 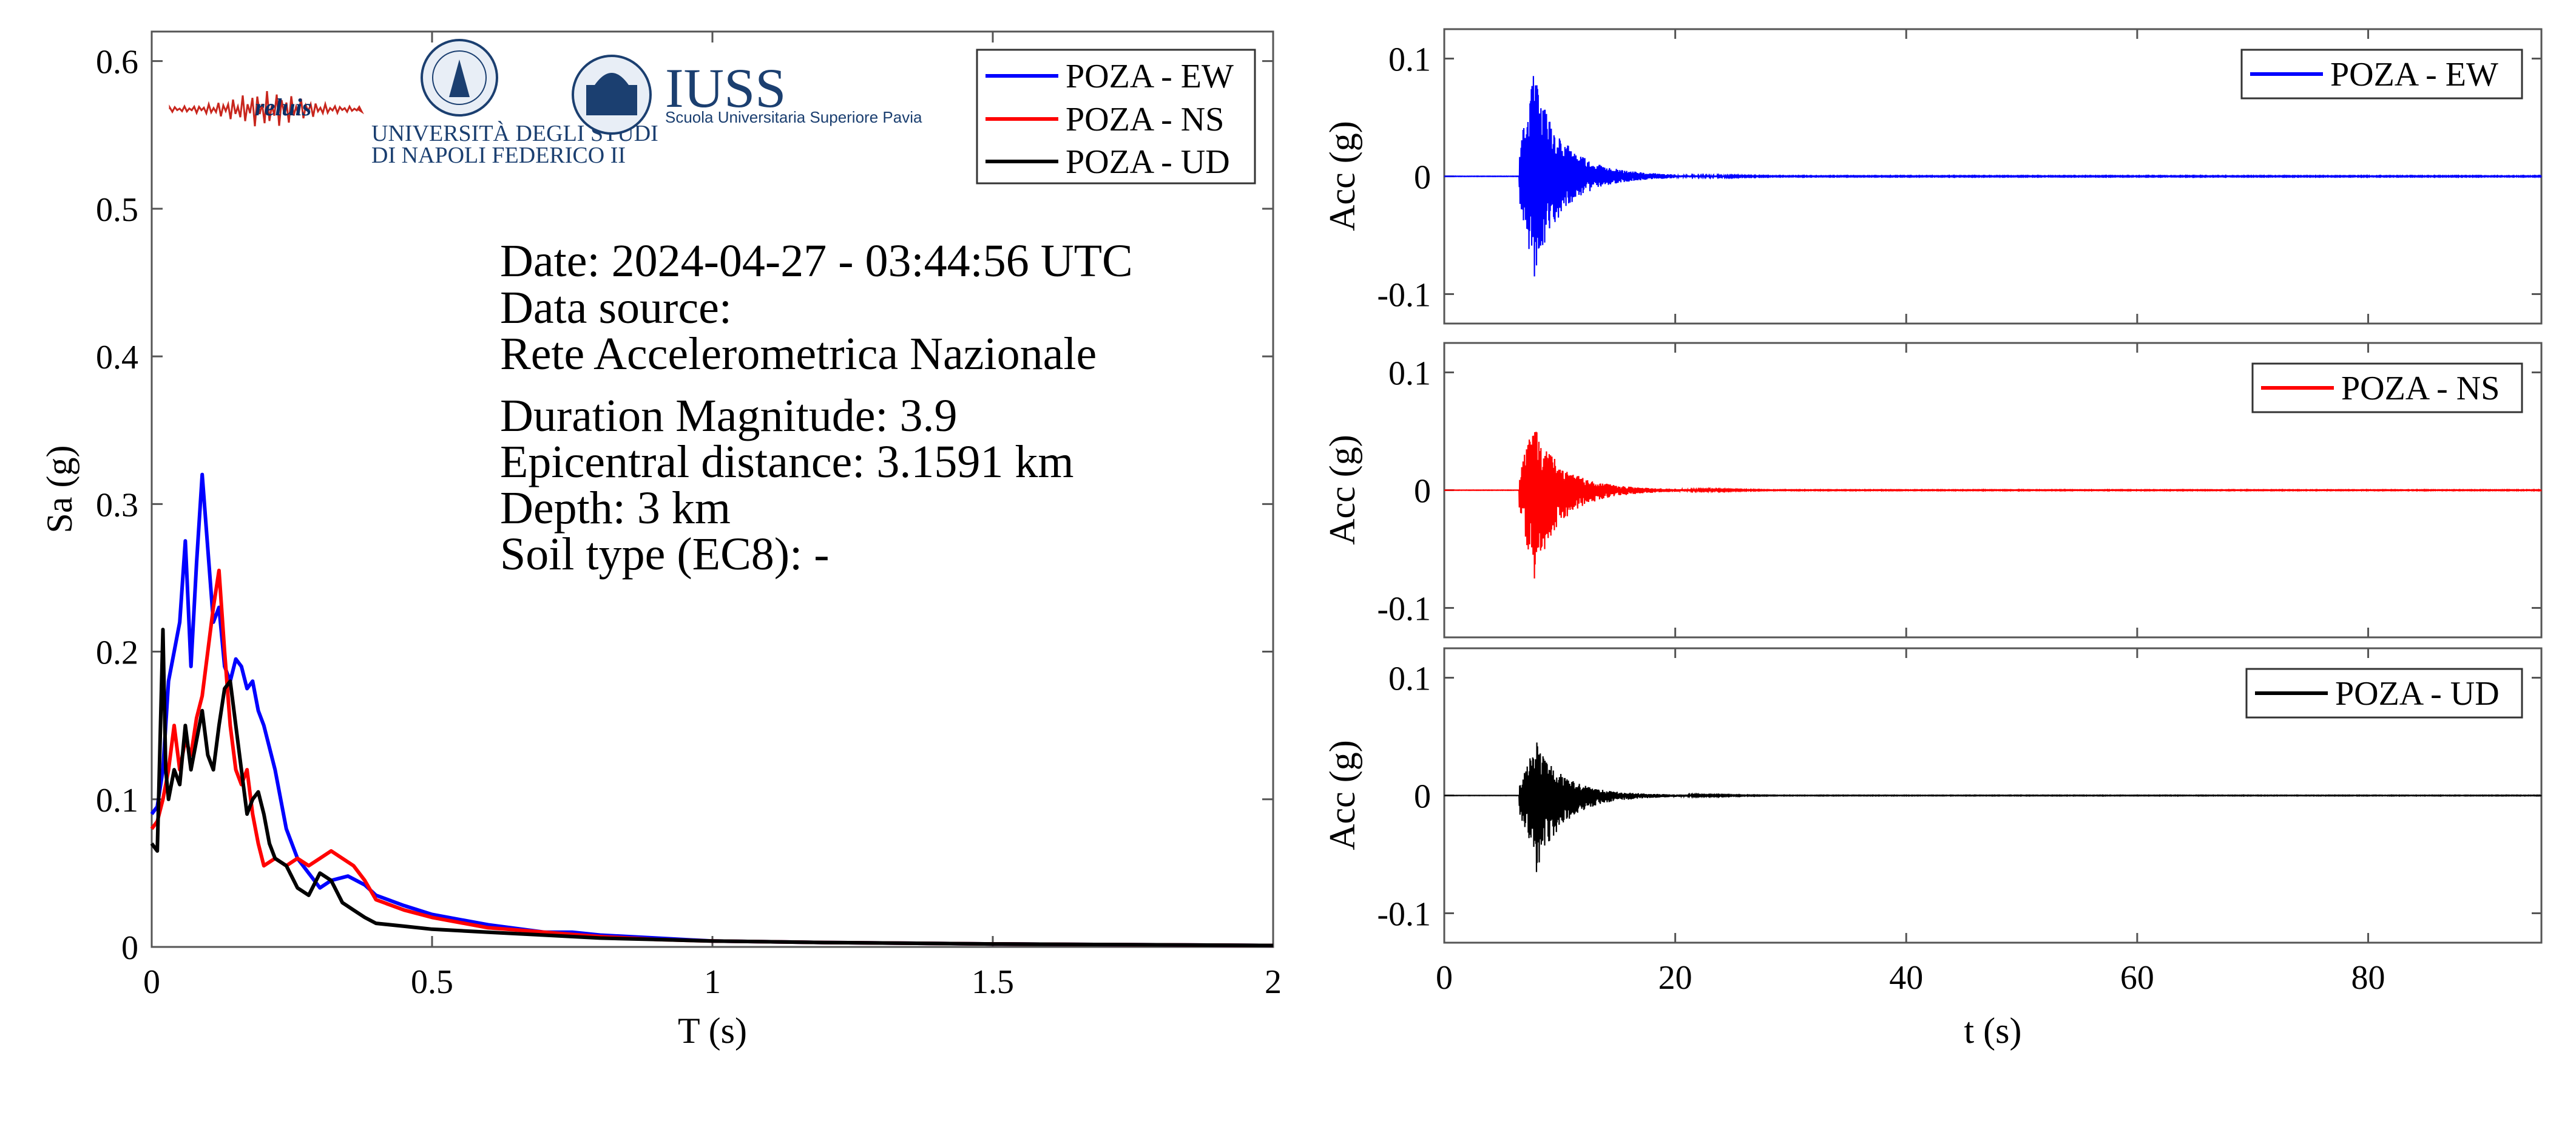 I want to click on spectrum-x-tick-label: 1, so click(x=712, y=982).